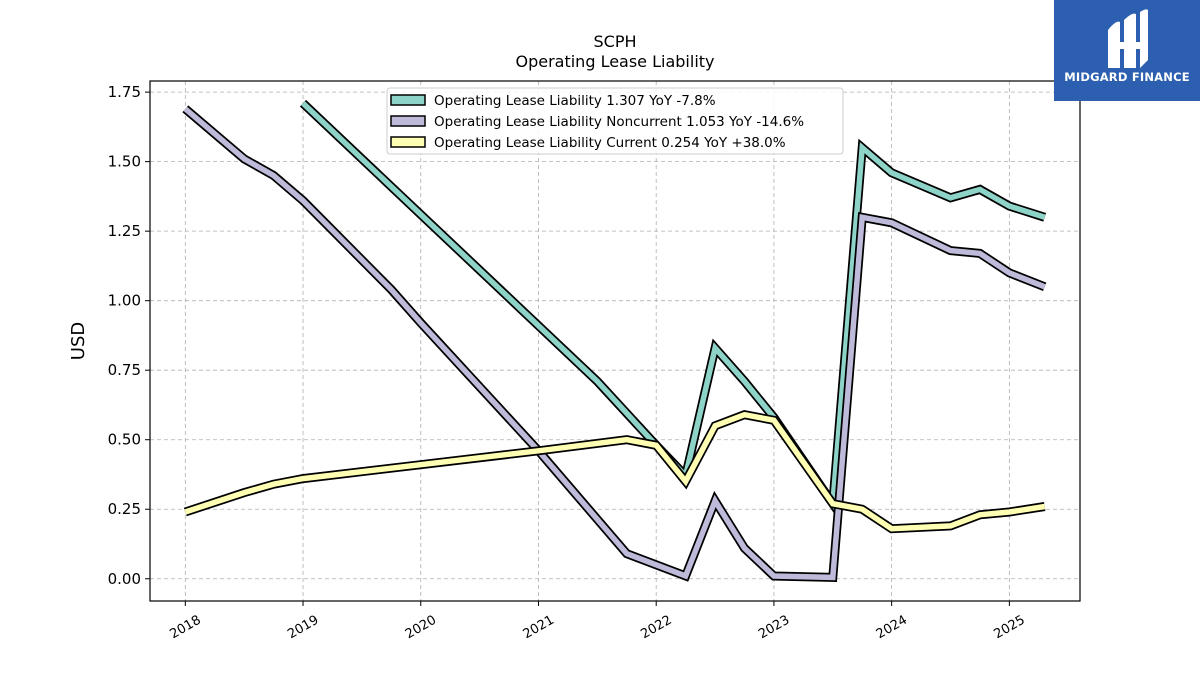 This screenshot has height=675, width=1200. What do you see at coordinates (774, 628) in the screenshot?
I see `x-tick-label: 2023` at bounding box center [774, 628].